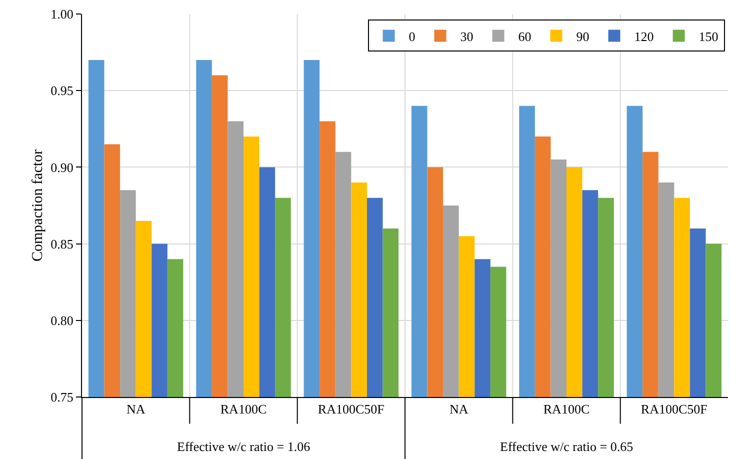 The width and height of the screenshot is (730, 459). What do you see at coordinates (62, 167) in the screenshot?
I see `y-tick-label: 0.90` at bounding box center [62, 167].